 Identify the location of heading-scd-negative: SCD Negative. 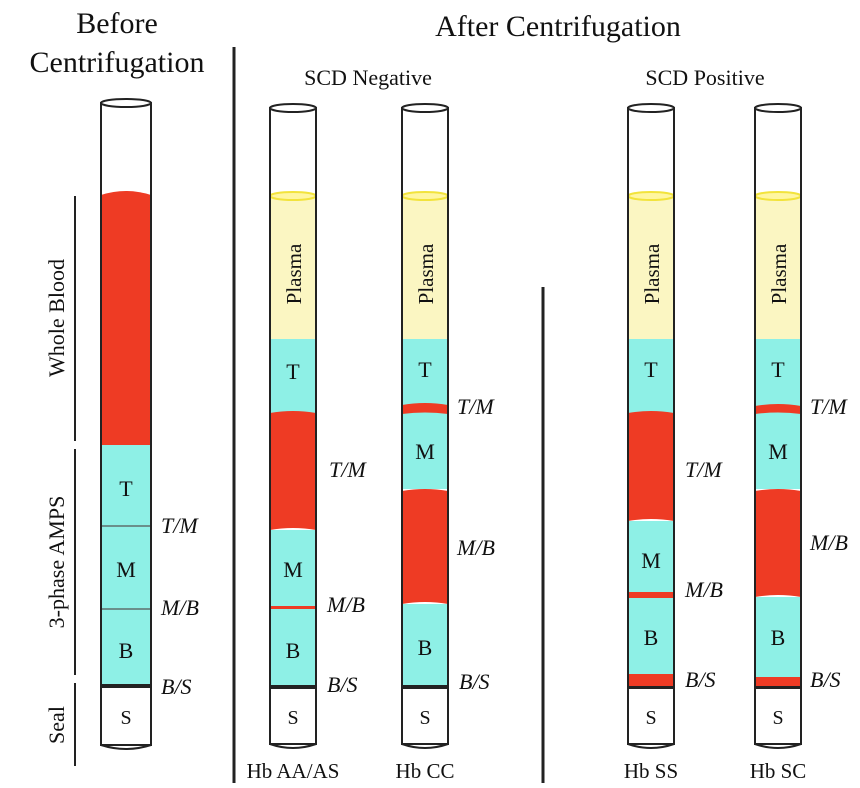
(368, 77).